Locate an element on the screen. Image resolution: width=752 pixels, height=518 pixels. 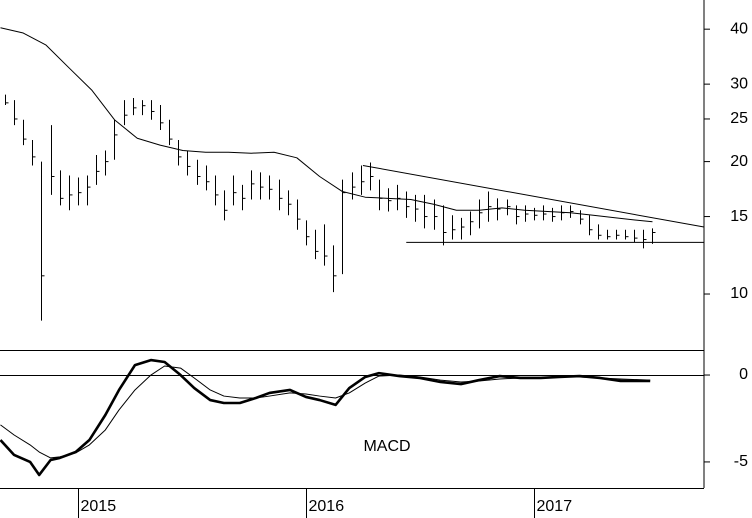
y-tick-label: 30 is located at coordinates (739, 83).